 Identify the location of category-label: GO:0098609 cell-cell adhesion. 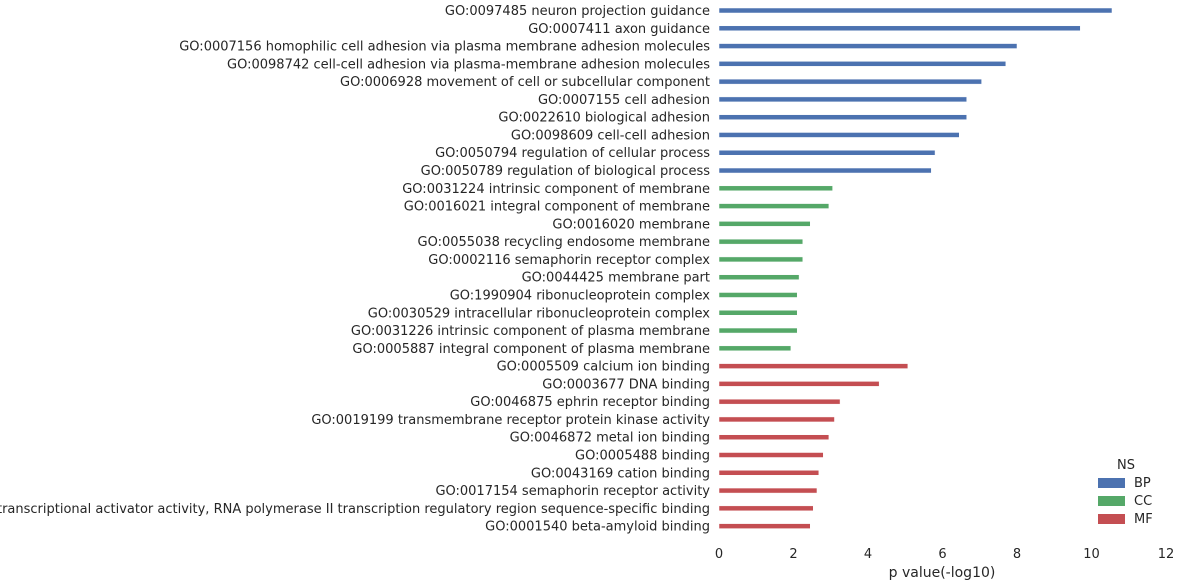
(610, 135).